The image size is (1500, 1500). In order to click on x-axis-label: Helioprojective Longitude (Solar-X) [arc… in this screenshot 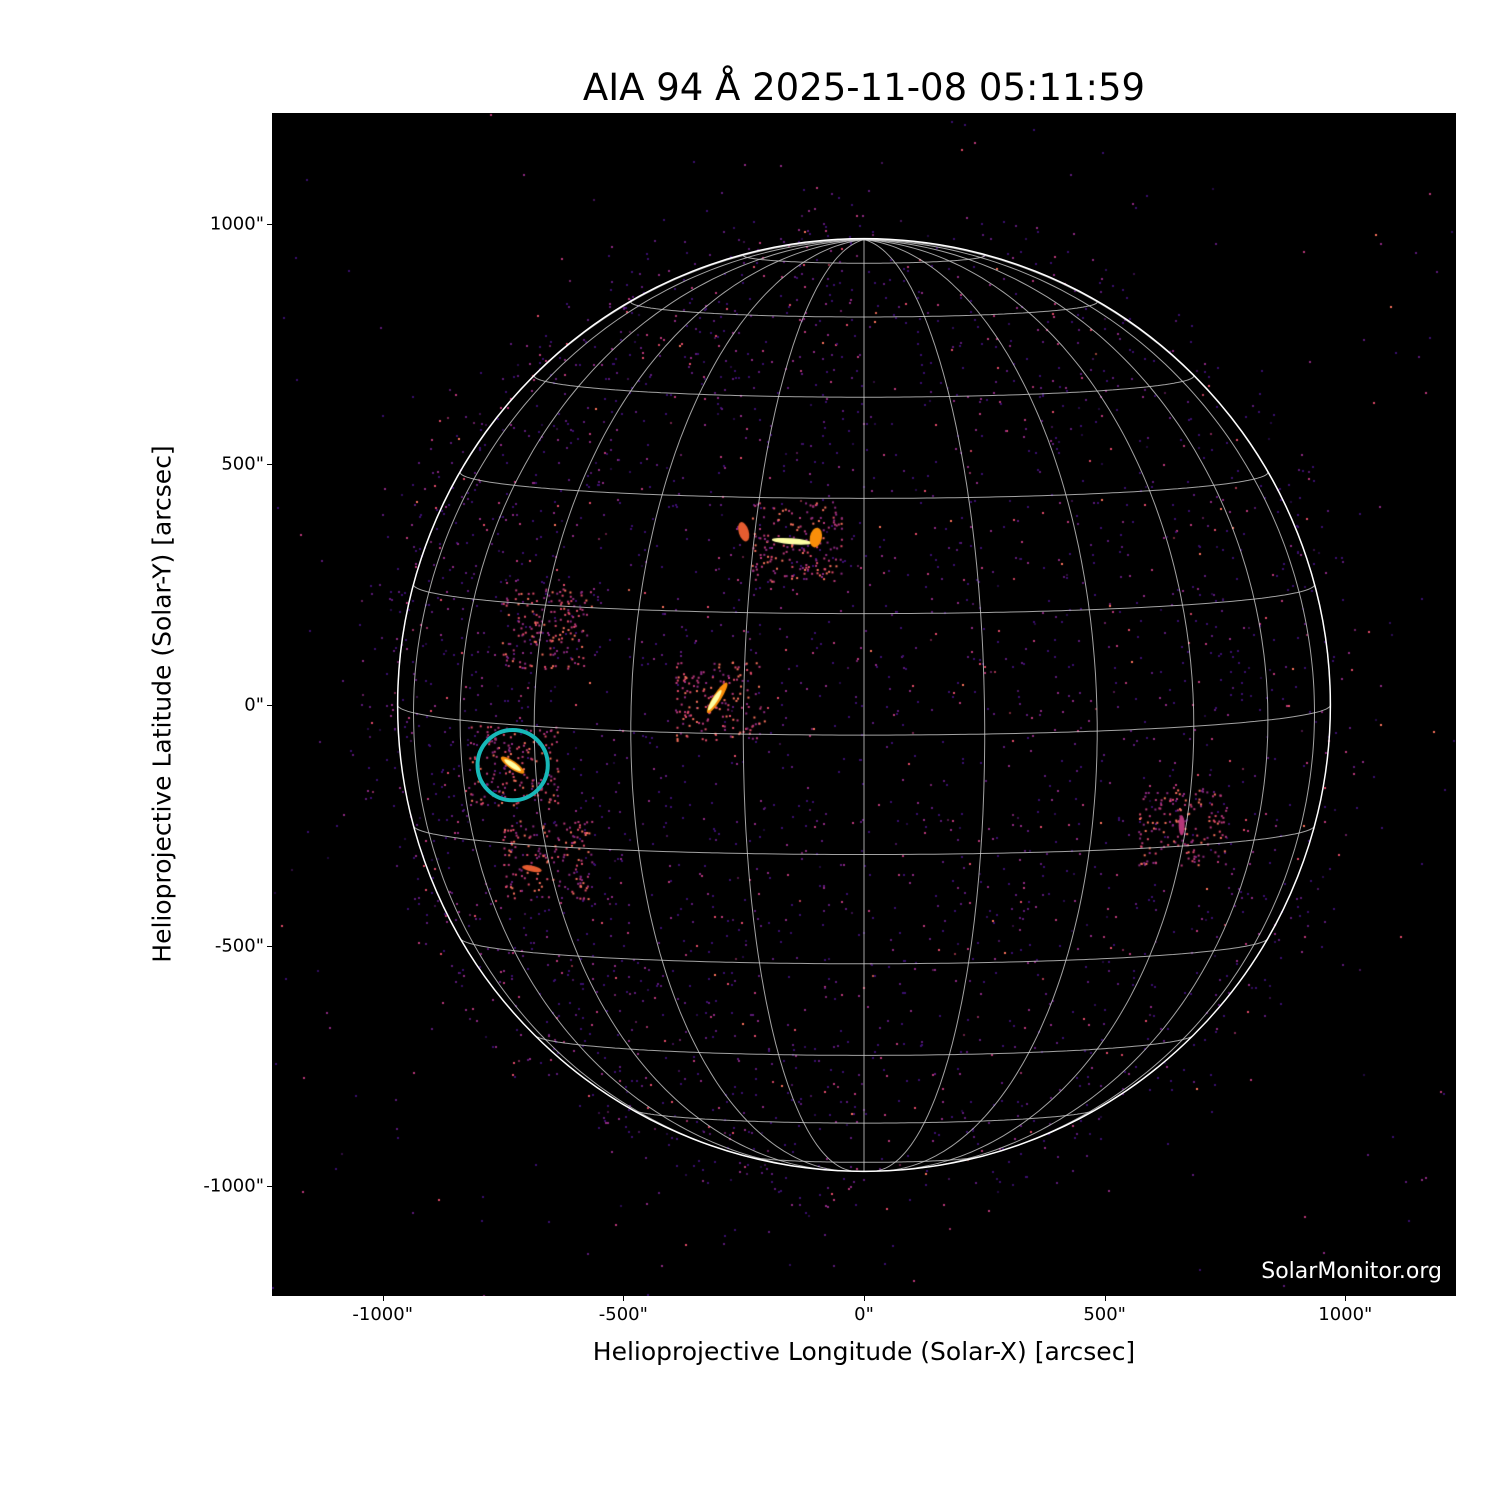, I will do `click(864, 1351)`.